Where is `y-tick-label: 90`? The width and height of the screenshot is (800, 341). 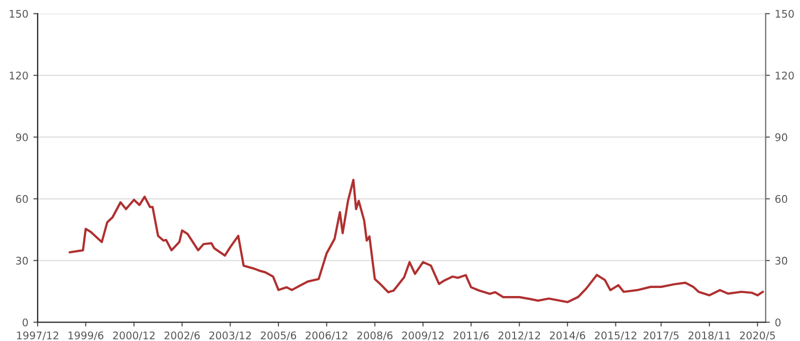 y-tick-label: 90 is located at coordinates (22, 137).